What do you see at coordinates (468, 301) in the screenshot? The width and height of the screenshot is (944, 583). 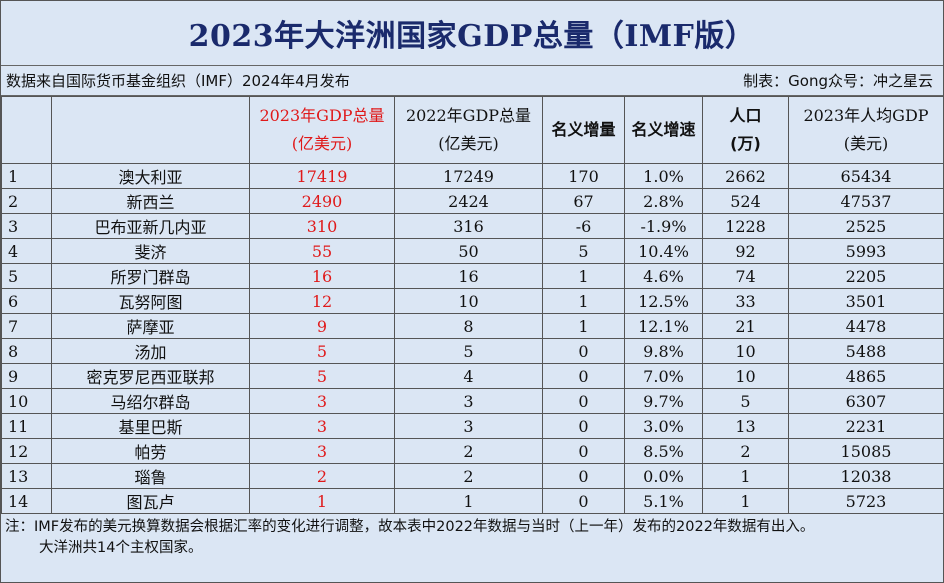 I see `gdp2022-cell: 10` at bounding box center [468, 301].